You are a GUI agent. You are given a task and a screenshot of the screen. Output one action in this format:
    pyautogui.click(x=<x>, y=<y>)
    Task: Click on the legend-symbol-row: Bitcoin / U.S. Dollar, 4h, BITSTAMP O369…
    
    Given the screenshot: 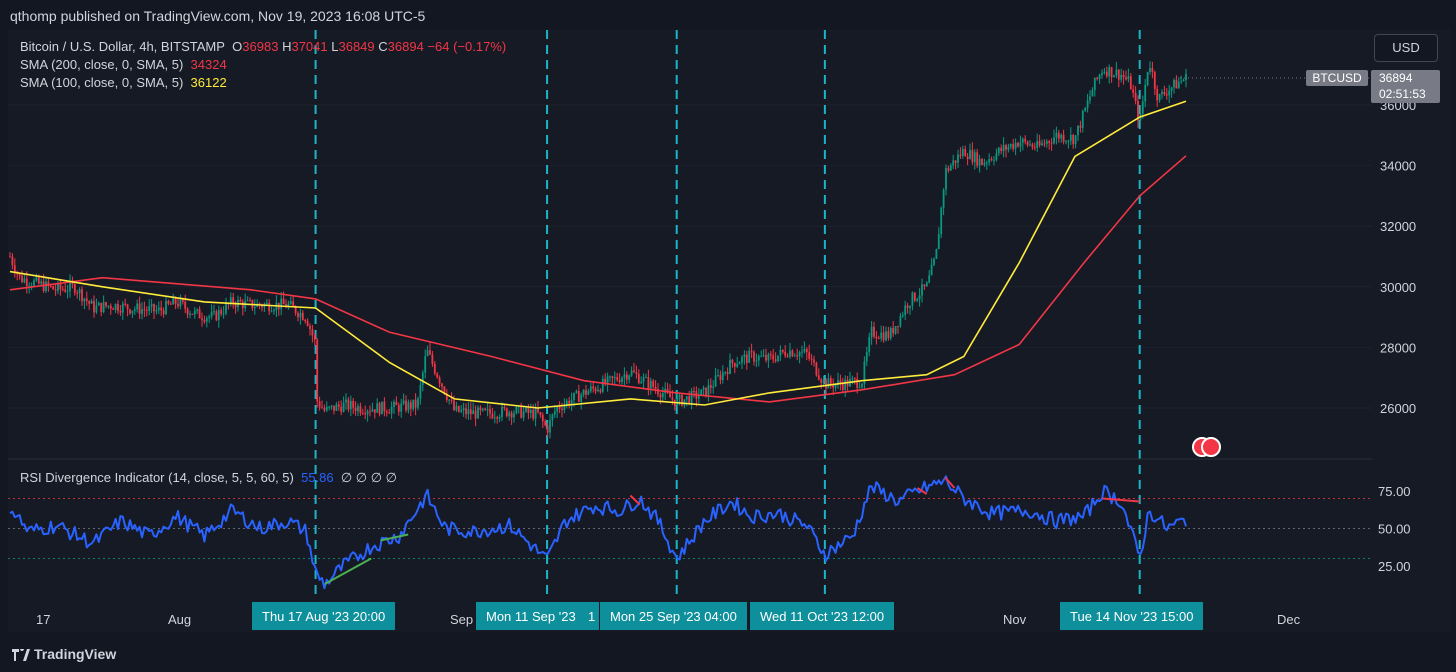 What is the action you would take?
    pyautogui.click(x=263, y=46)
    